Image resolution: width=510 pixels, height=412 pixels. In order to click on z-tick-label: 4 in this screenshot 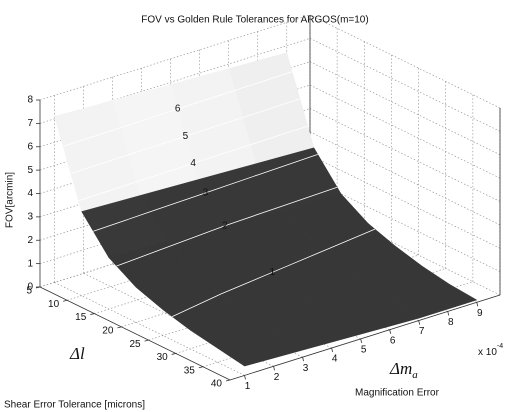, I will do `click(30, 193)`.